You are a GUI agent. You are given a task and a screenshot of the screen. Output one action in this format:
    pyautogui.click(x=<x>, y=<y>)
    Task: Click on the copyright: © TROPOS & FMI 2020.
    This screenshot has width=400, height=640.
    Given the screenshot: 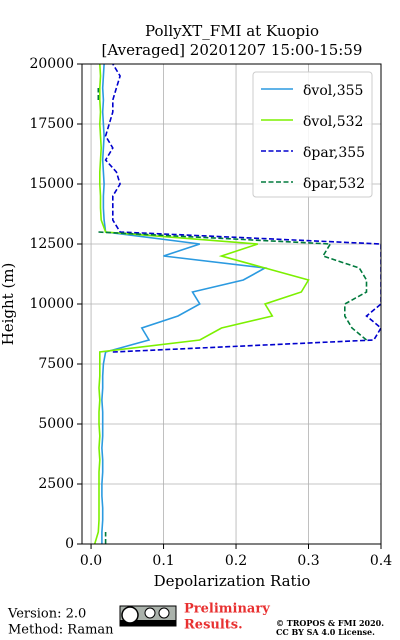 What is the action you would take?
    pyautogui.click(x=330, y=623)
    